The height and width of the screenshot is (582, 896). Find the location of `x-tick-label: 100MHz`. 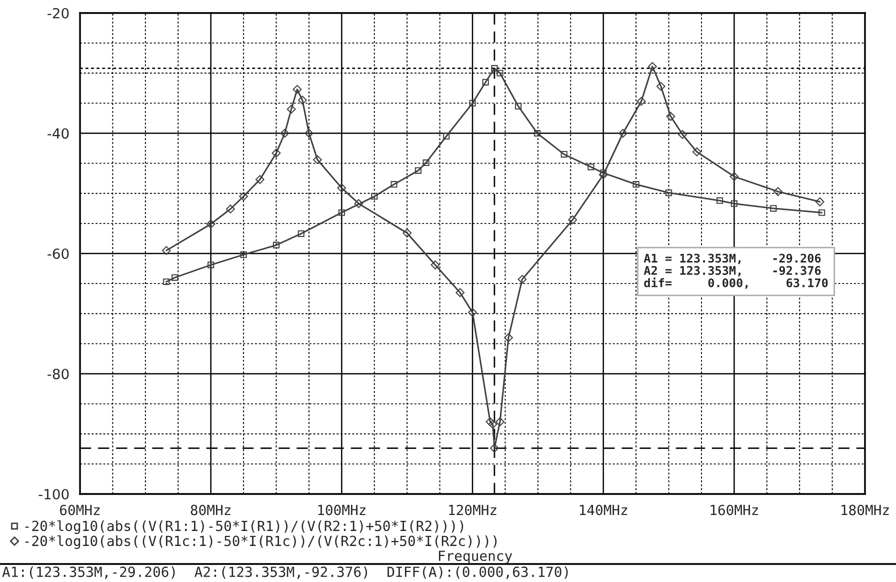

x-tick-label: 100MHz is located at coordinates (342, 510).